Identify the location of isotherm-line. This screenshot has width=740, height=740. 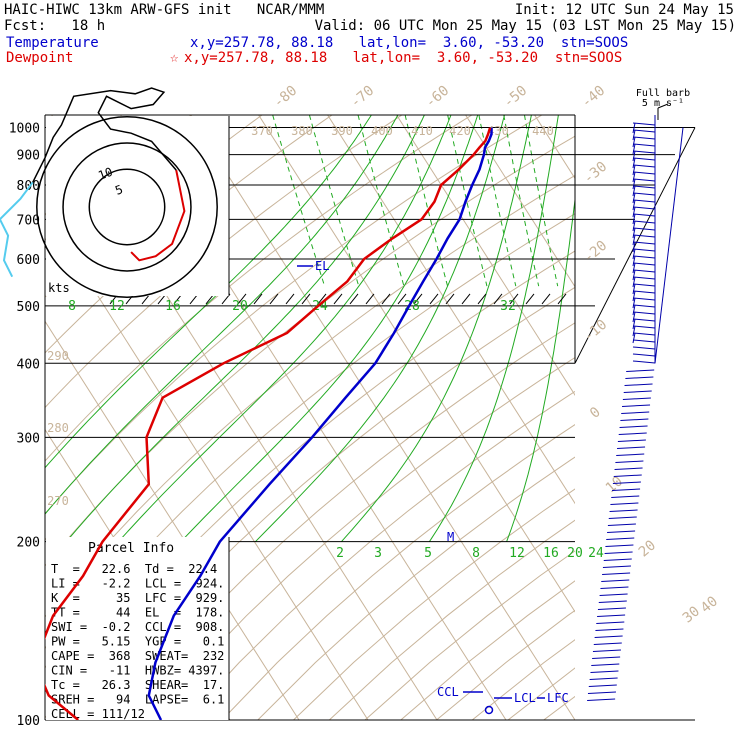
(11, 417).